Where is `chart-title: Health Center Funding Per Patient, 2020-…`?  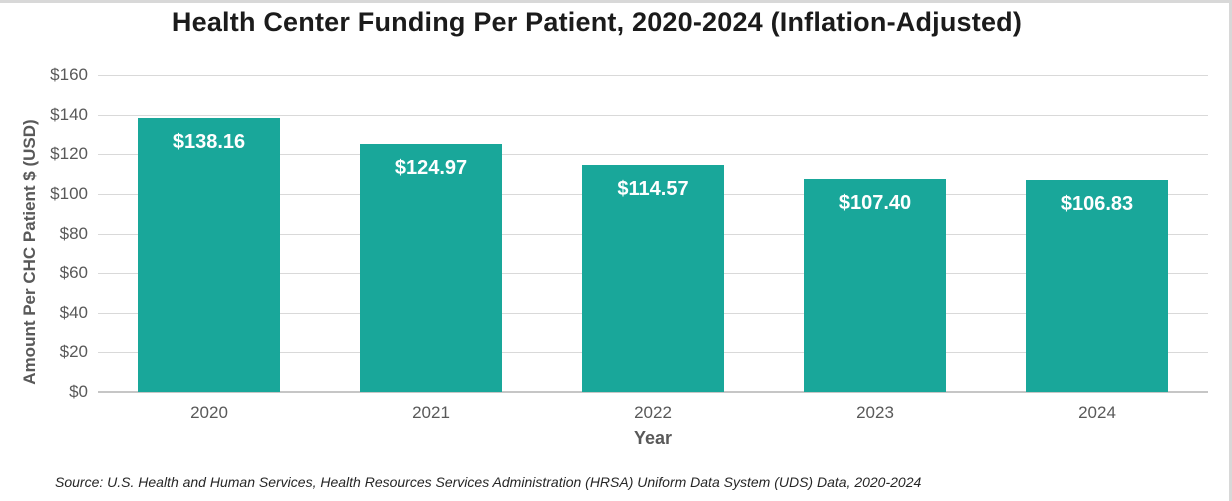
chart-title: Health Center Funding Per Patient, 2020-… is located at coordinates (597, 22).